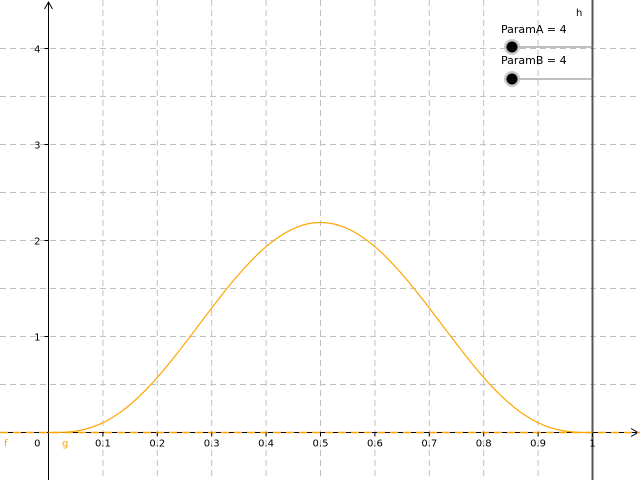 This screenshot has height=480, width=640. Describe the element at coordinates (37, 146) in the screenshot. I see `y-tick-label: 3` at that location.